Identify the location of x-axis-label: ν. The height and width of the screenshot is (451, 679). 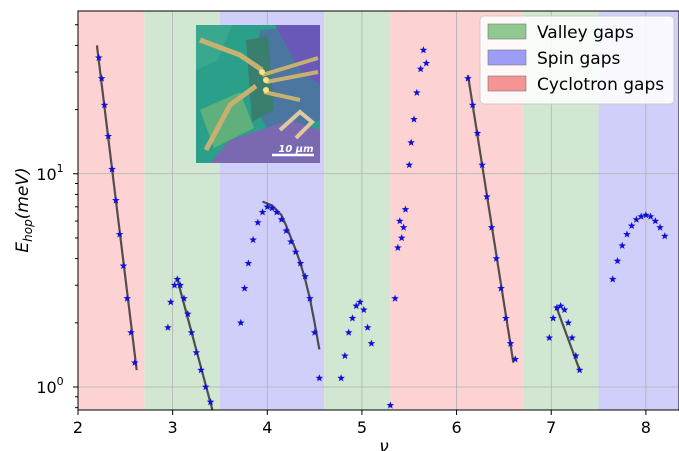
(384, 444).